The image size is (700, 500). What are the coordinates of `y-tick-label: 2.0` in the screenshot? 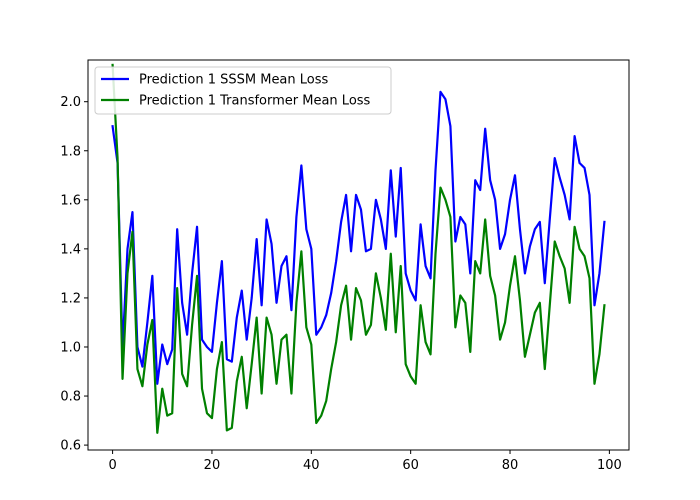 It's located at (70, 102).